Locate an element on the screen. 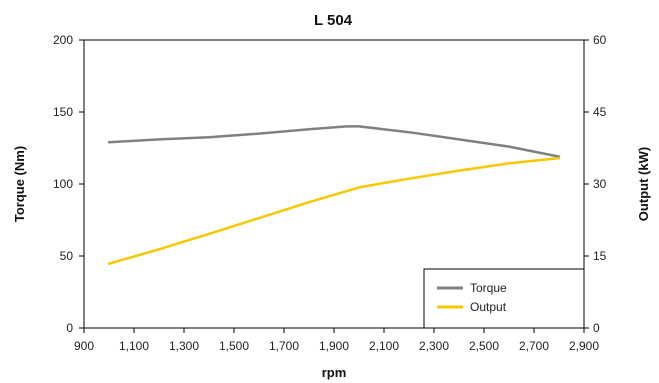 The height and width of the screenshot is (383, 659). legend-box is located at coordinates (504, 298).